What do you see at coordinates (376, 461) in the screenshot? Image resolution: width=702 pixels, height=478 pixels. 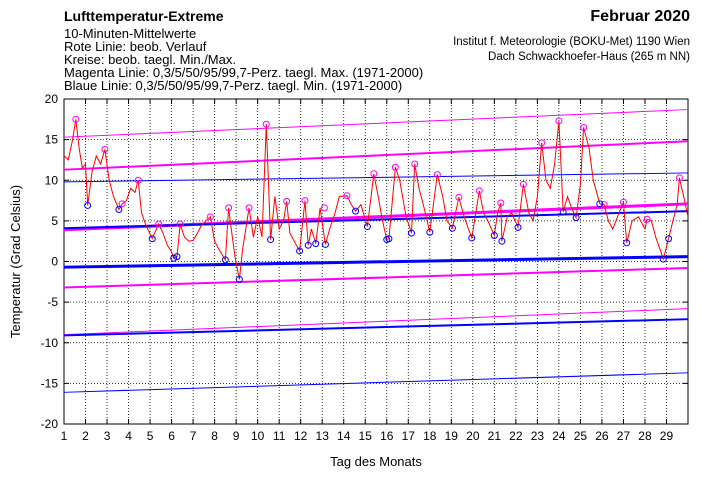 I see `x-axis-label: Tag des Monats` at bounding box center [376, 461].